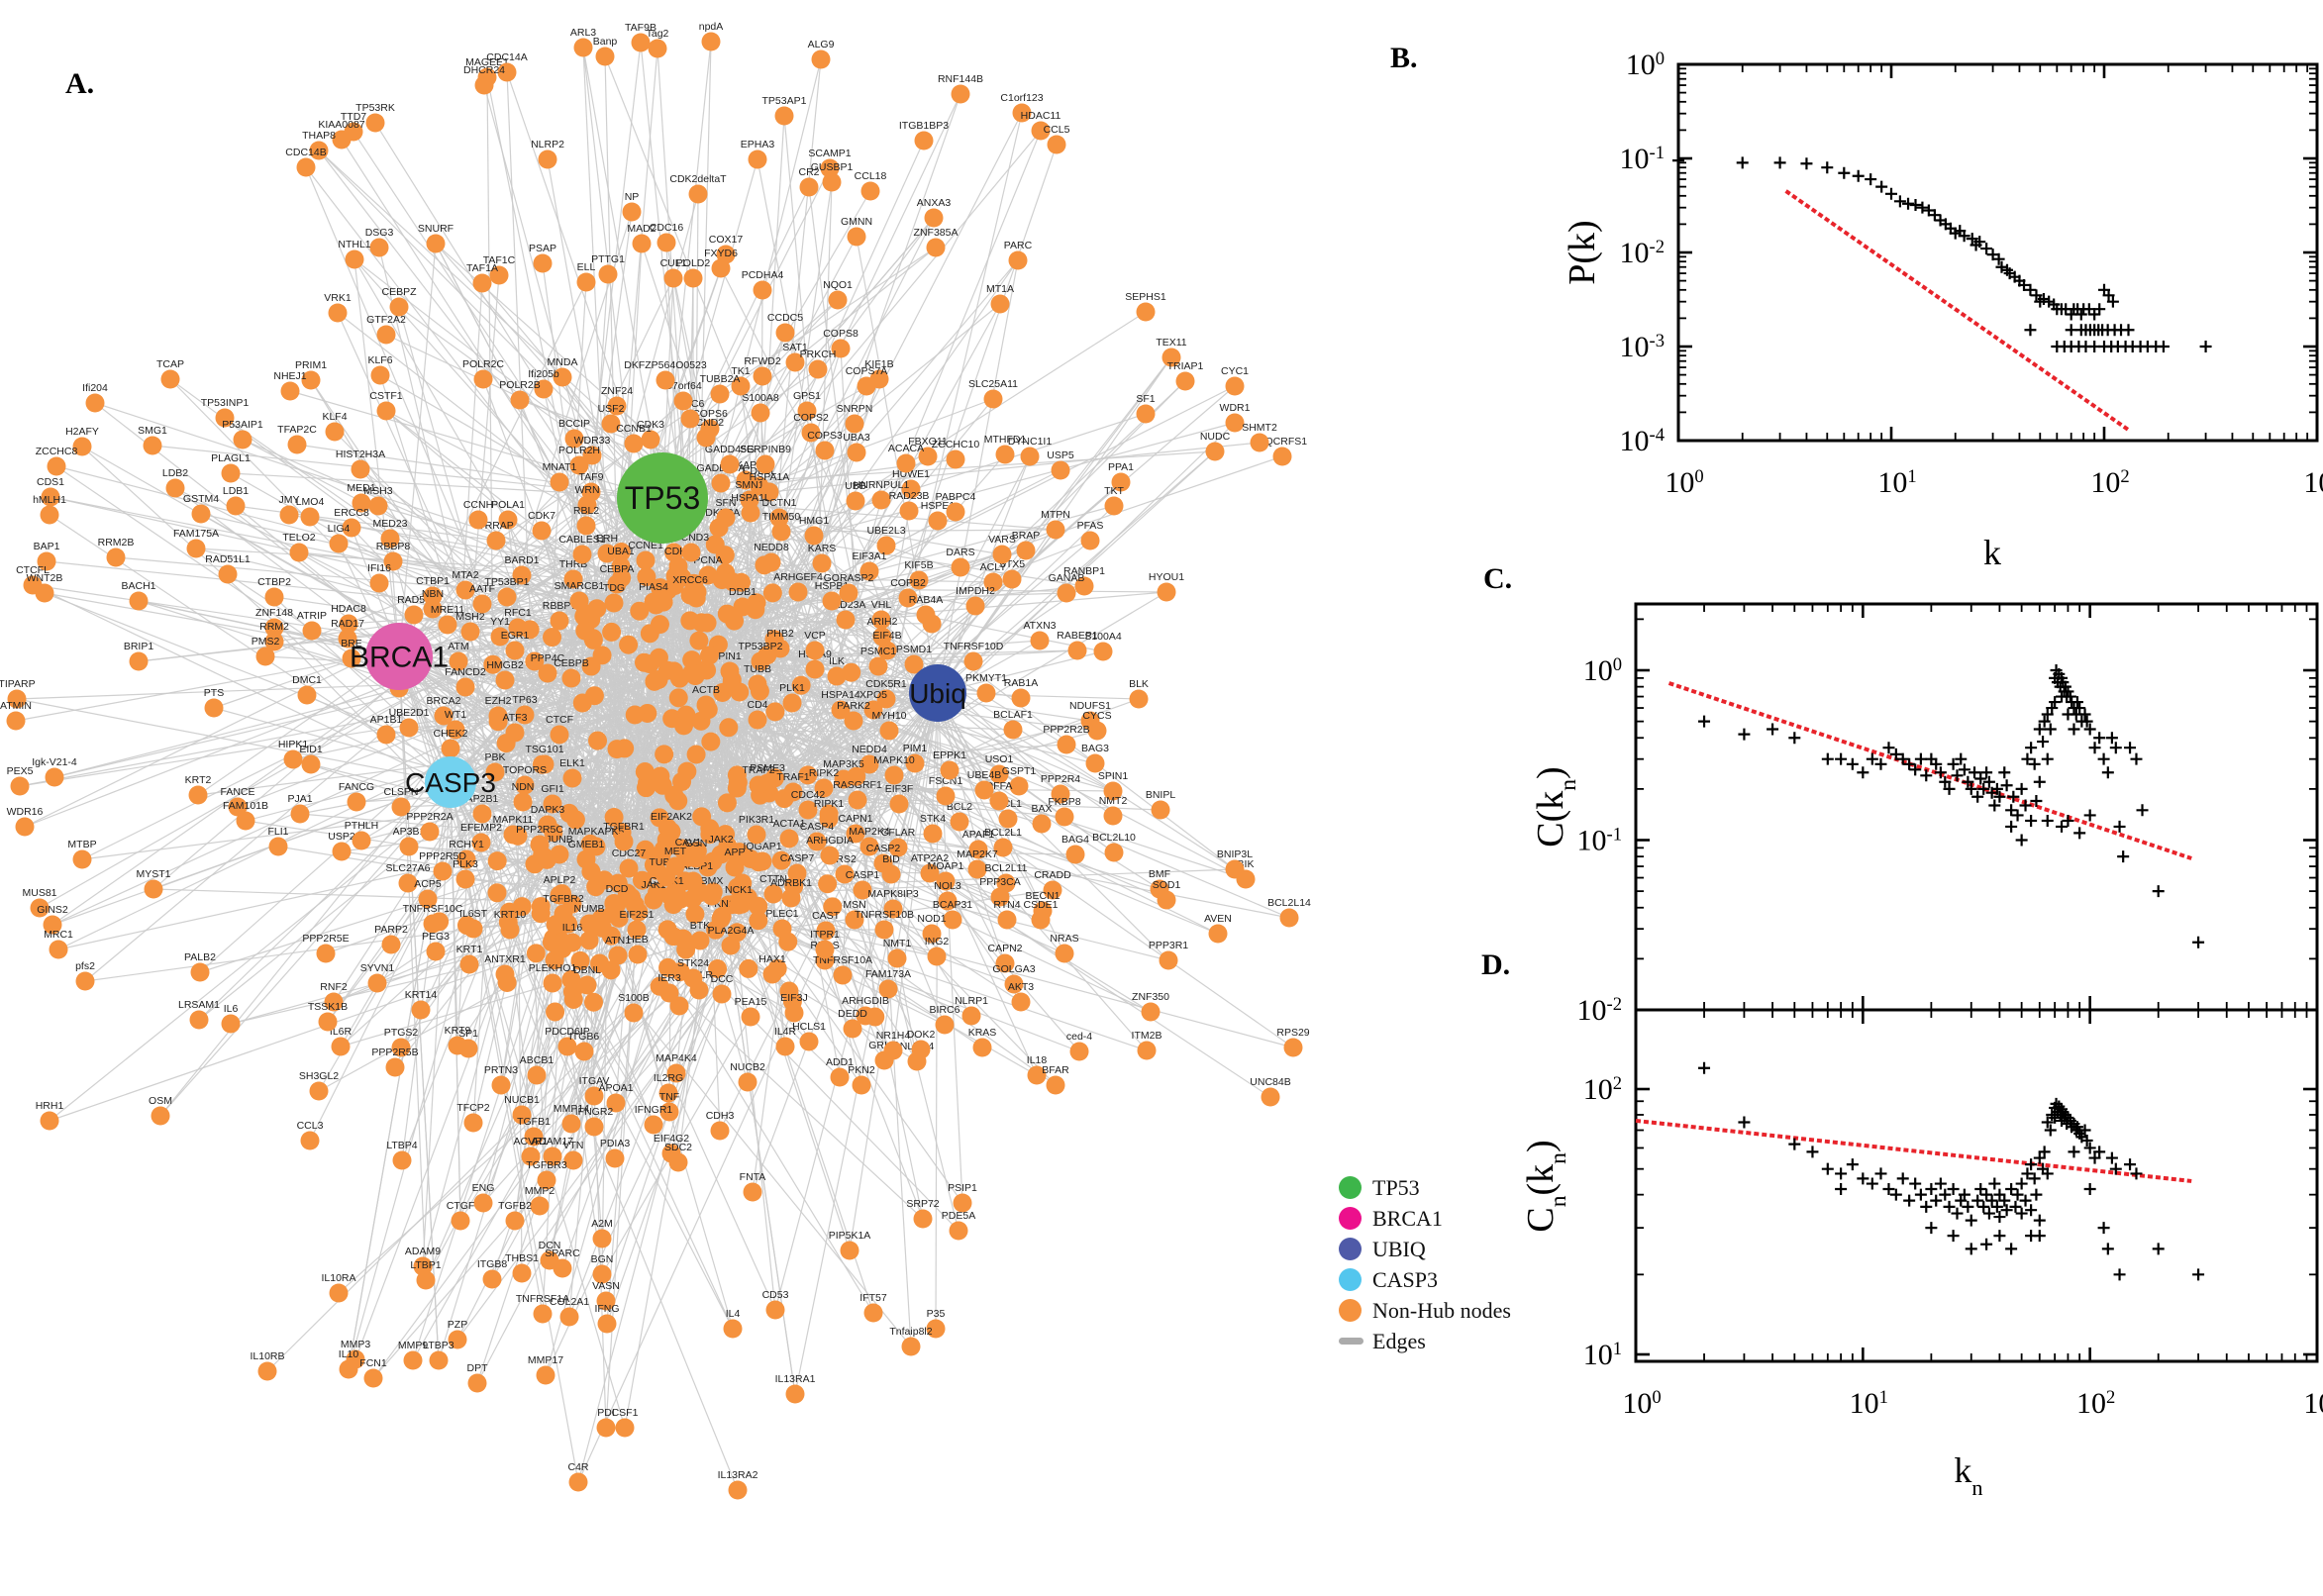 This screenshot has width=2323, height=1596. What do you see at coordinates (82, 432) in the screenshot?
I see `network-node-label: H2AFY` at bounding box center [82, 432].